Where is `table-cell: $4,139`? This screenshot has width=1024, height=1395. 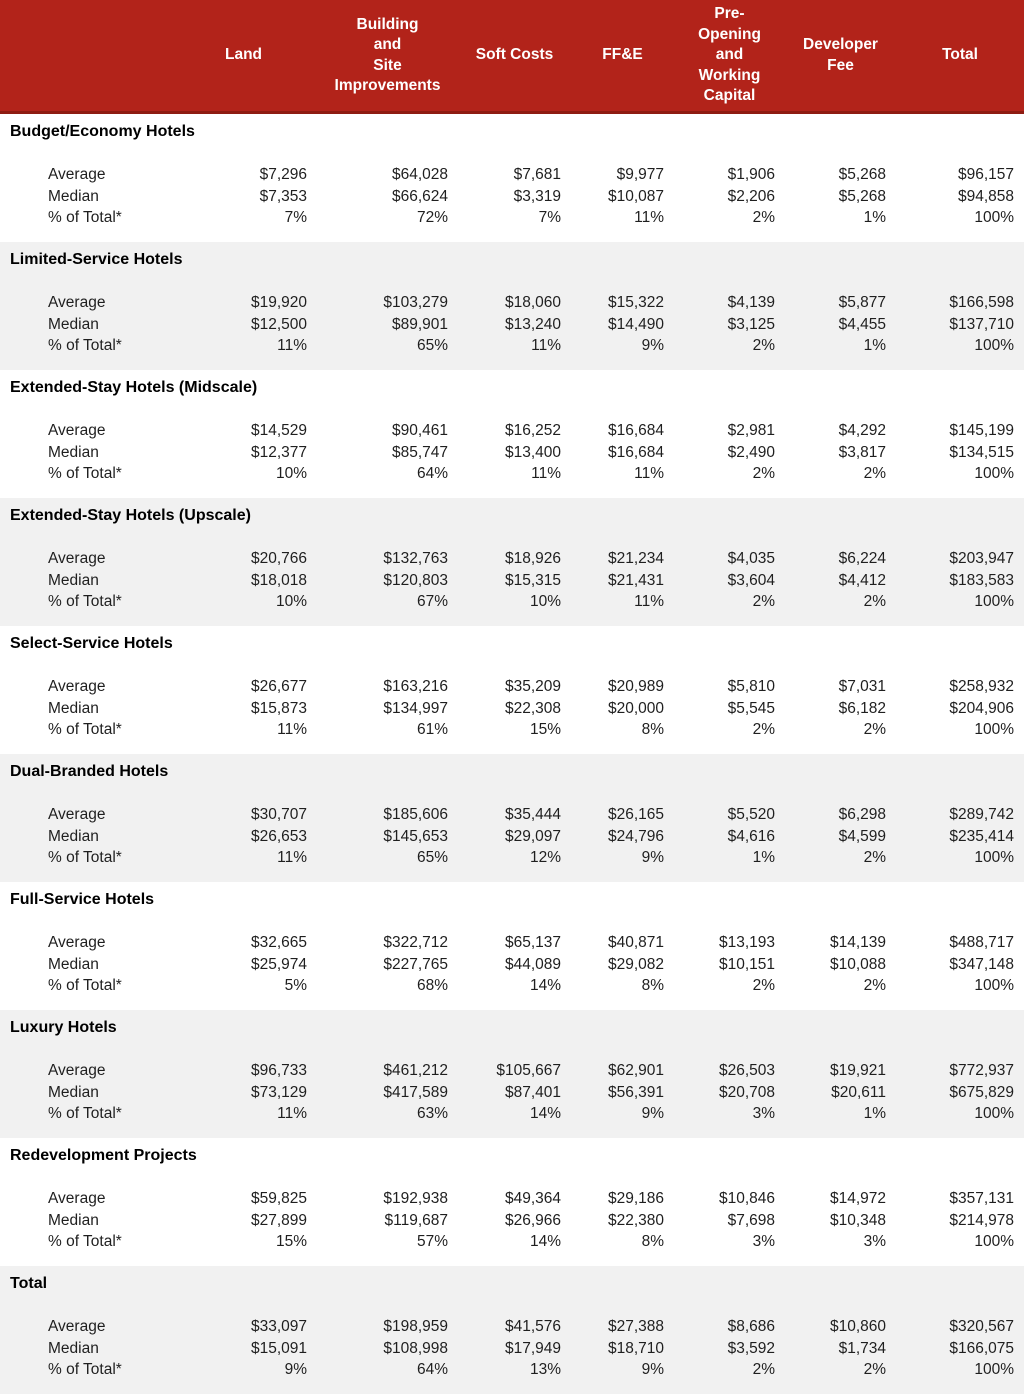
table-cell: $4,139 is located at coordinates (751, 302).